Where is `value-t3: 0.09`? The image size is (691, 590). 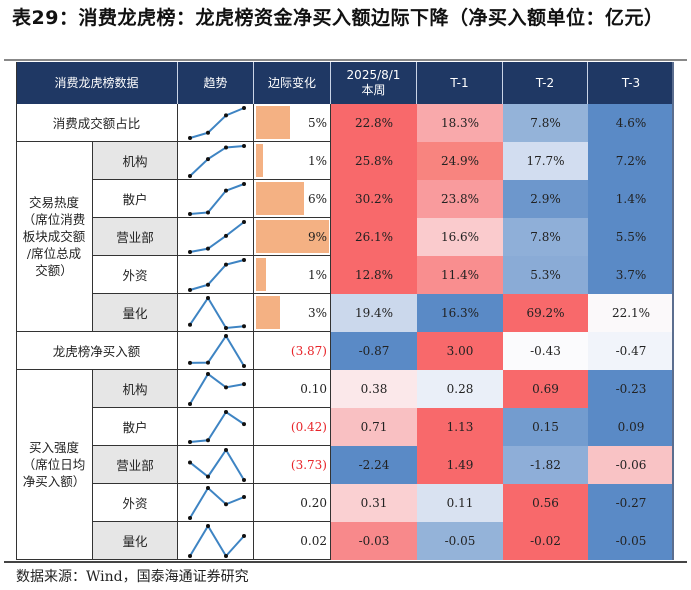
value-t3: 0.09 is located at coordinates (631, 427).